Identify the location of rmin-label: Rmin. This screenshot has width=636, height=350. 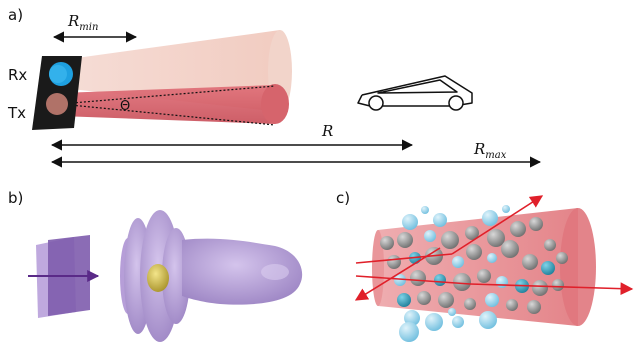
(82, 22).